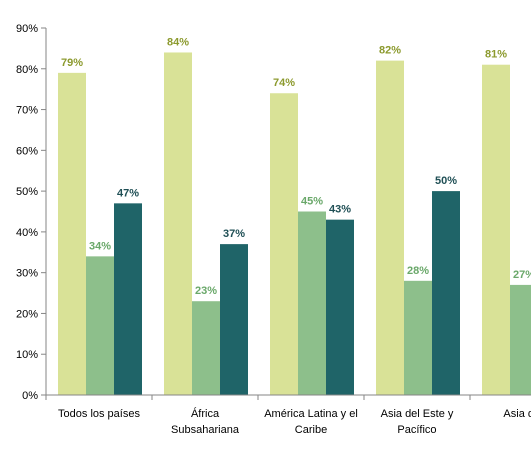 The image size is (531, 458). What do you see at coordinates (30, 396) in the screenshot?
I see `y-tick-label: 0%` at bounding box center [30, 396].